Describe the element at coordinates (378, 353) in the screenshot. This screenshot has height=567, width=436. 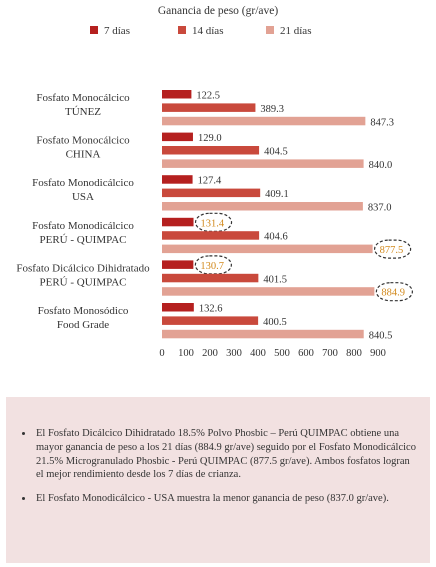
I see `x-tick-label: 900` at that location.